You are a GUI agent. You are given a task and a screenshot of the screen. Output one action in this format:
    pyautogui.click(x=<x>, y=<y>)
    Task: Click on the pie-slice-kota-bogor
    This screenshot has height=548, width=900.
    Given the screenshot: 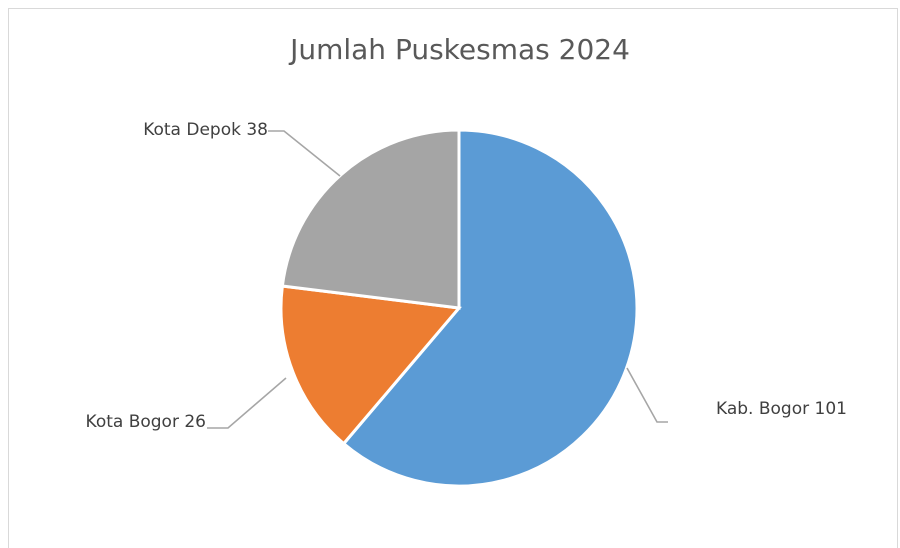 What is the action you would take?
    pyautogui.click(x=370, y=365)
    